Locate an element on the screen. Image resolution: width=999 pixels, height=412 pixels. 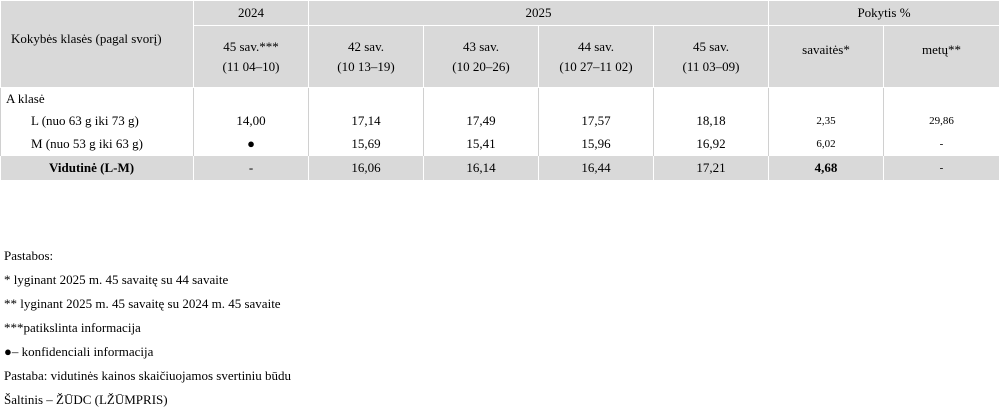
cell: 18,18 is located at coordinates (711, 120).